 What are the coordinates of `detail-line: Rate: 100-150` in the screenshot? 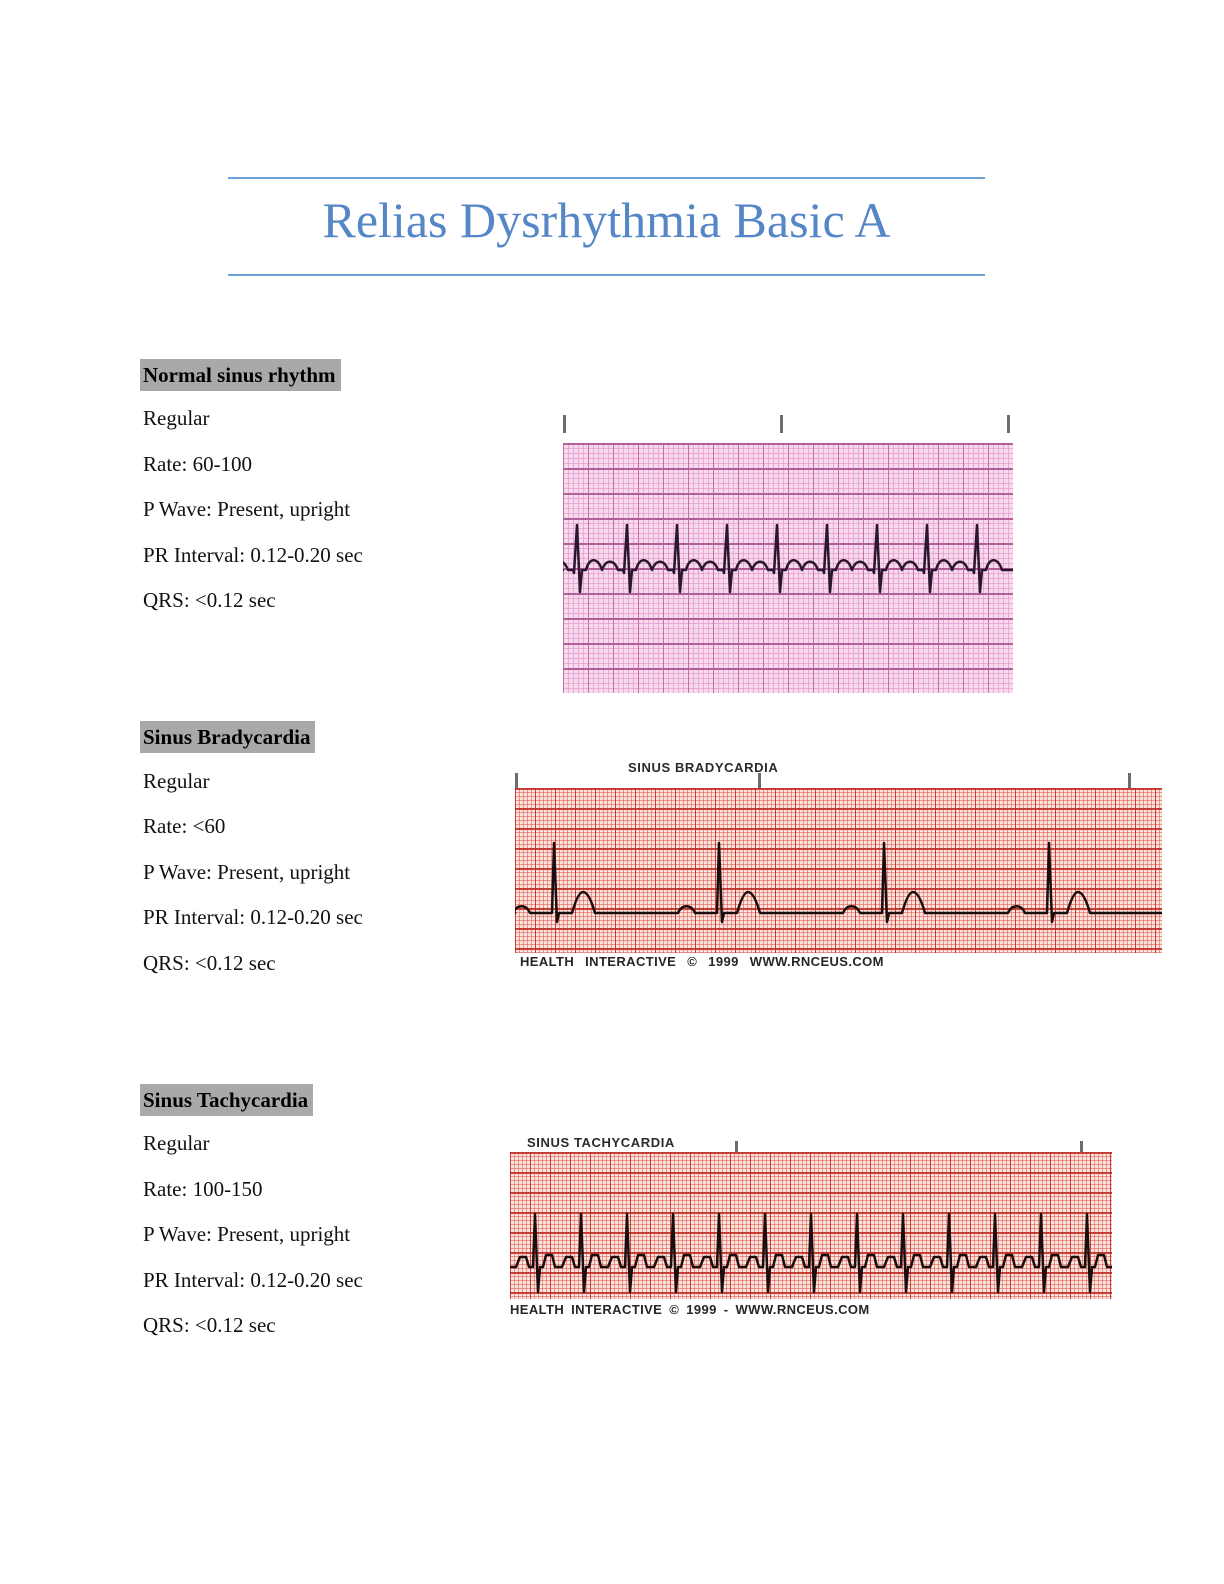 It's located at (203, 1189).